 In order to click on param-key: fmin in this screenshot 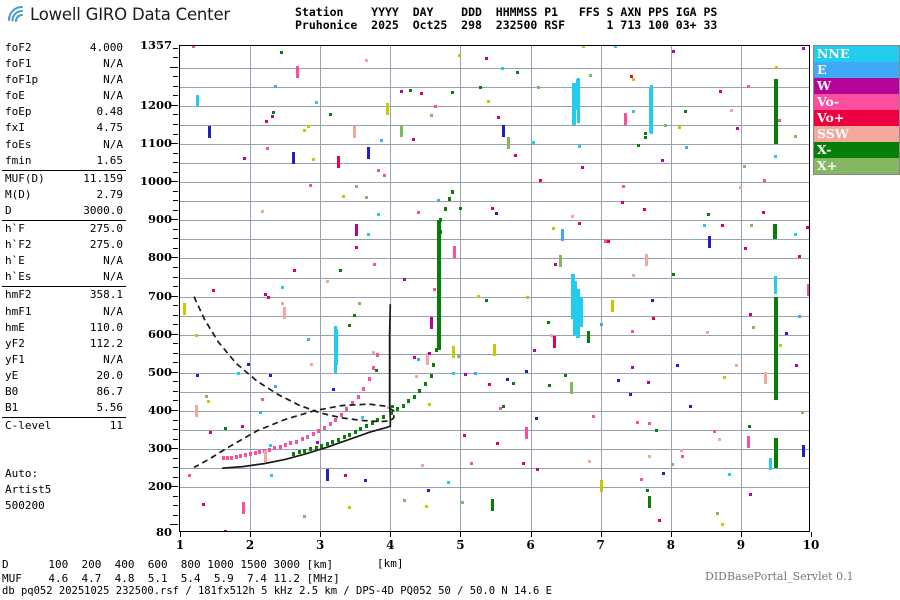, I will do `click(18, 160)`.